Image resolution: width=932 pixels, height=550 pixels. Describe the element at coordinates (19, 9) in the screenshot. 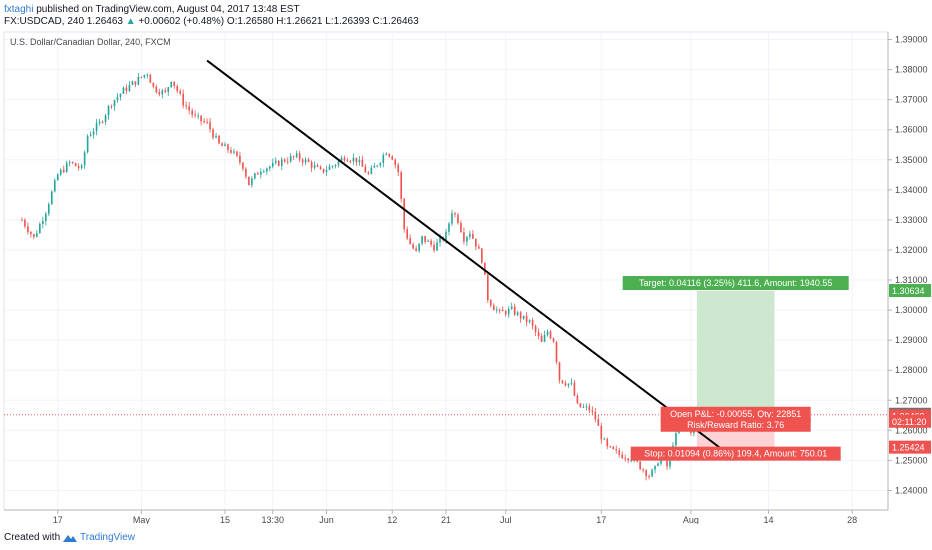

I see `author-link: fxtaghi` at that location.